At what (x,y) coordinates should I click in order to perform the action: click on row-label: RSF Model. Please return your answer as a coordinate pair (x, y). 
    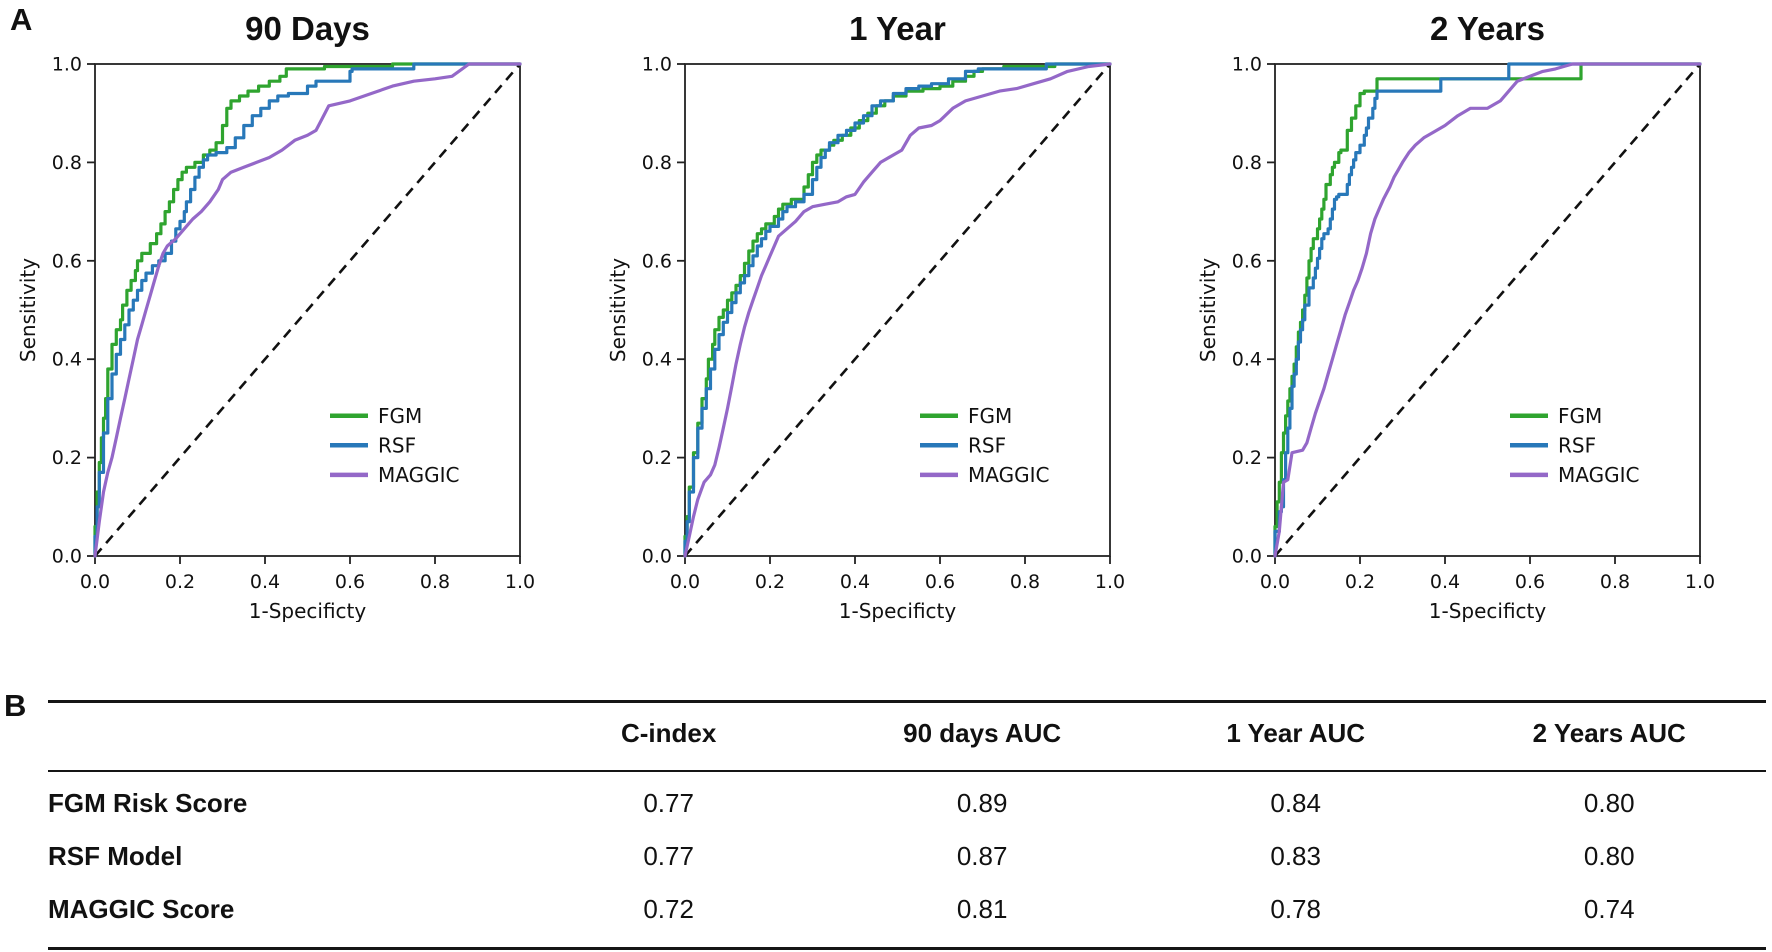
    Looking at the image, I should click on (115, 856).